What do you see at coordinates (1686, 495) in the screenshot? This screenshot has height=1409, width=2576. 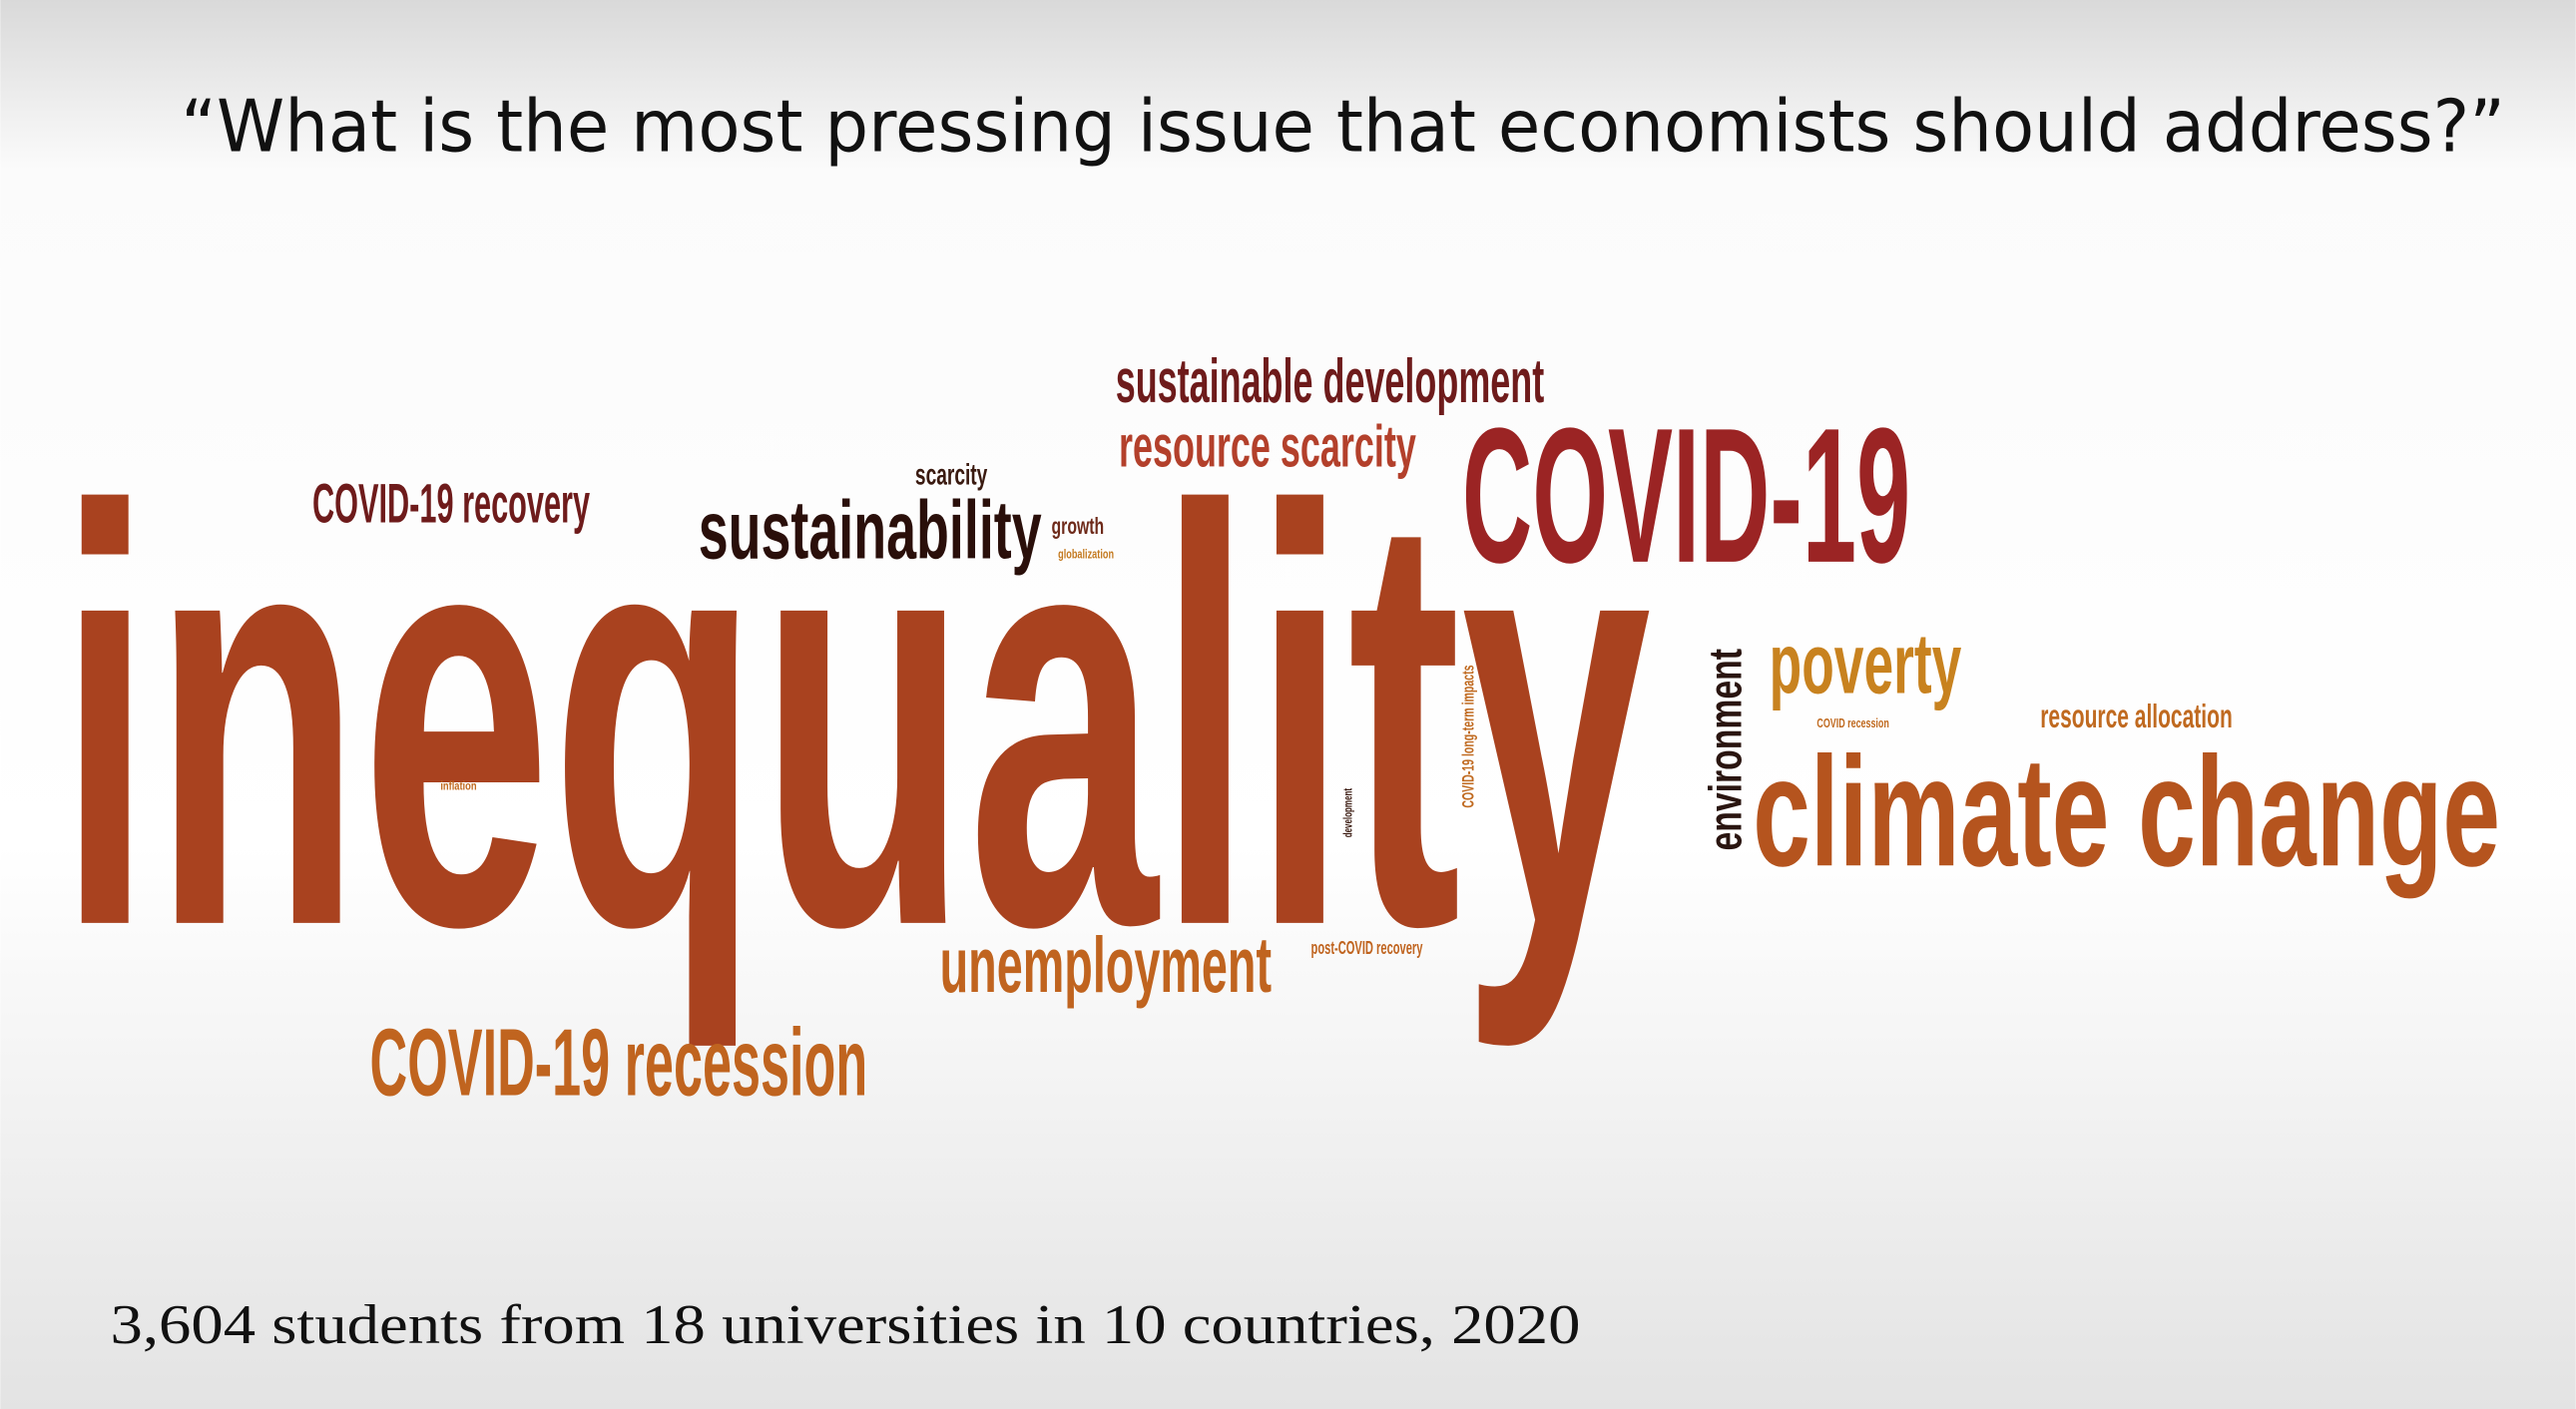 I see `cloud-word: COVID-19` at bounding box center [1686, 495].